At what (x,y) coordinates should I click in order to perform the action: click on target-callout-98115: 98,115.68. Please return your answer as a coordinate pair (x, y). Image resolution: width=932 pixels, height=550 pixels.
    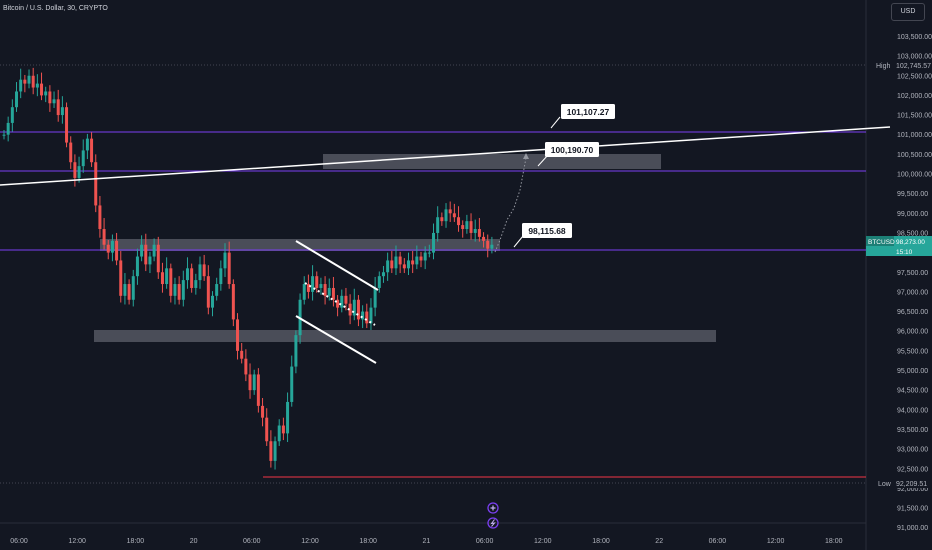
    Looking at the image, I should click on (542, 235).